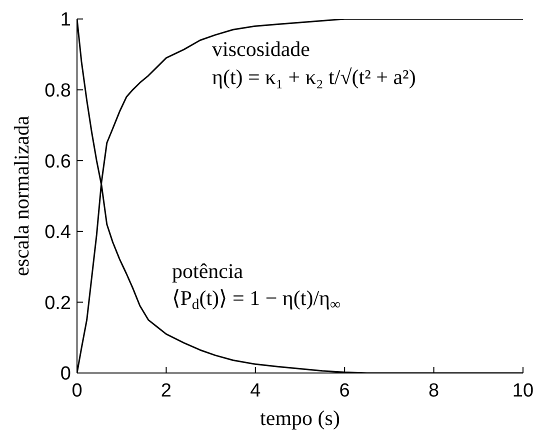 The width and height of the screenshot is (534, 432). I want to click on x-tick-label: 8, so click(434, 391).